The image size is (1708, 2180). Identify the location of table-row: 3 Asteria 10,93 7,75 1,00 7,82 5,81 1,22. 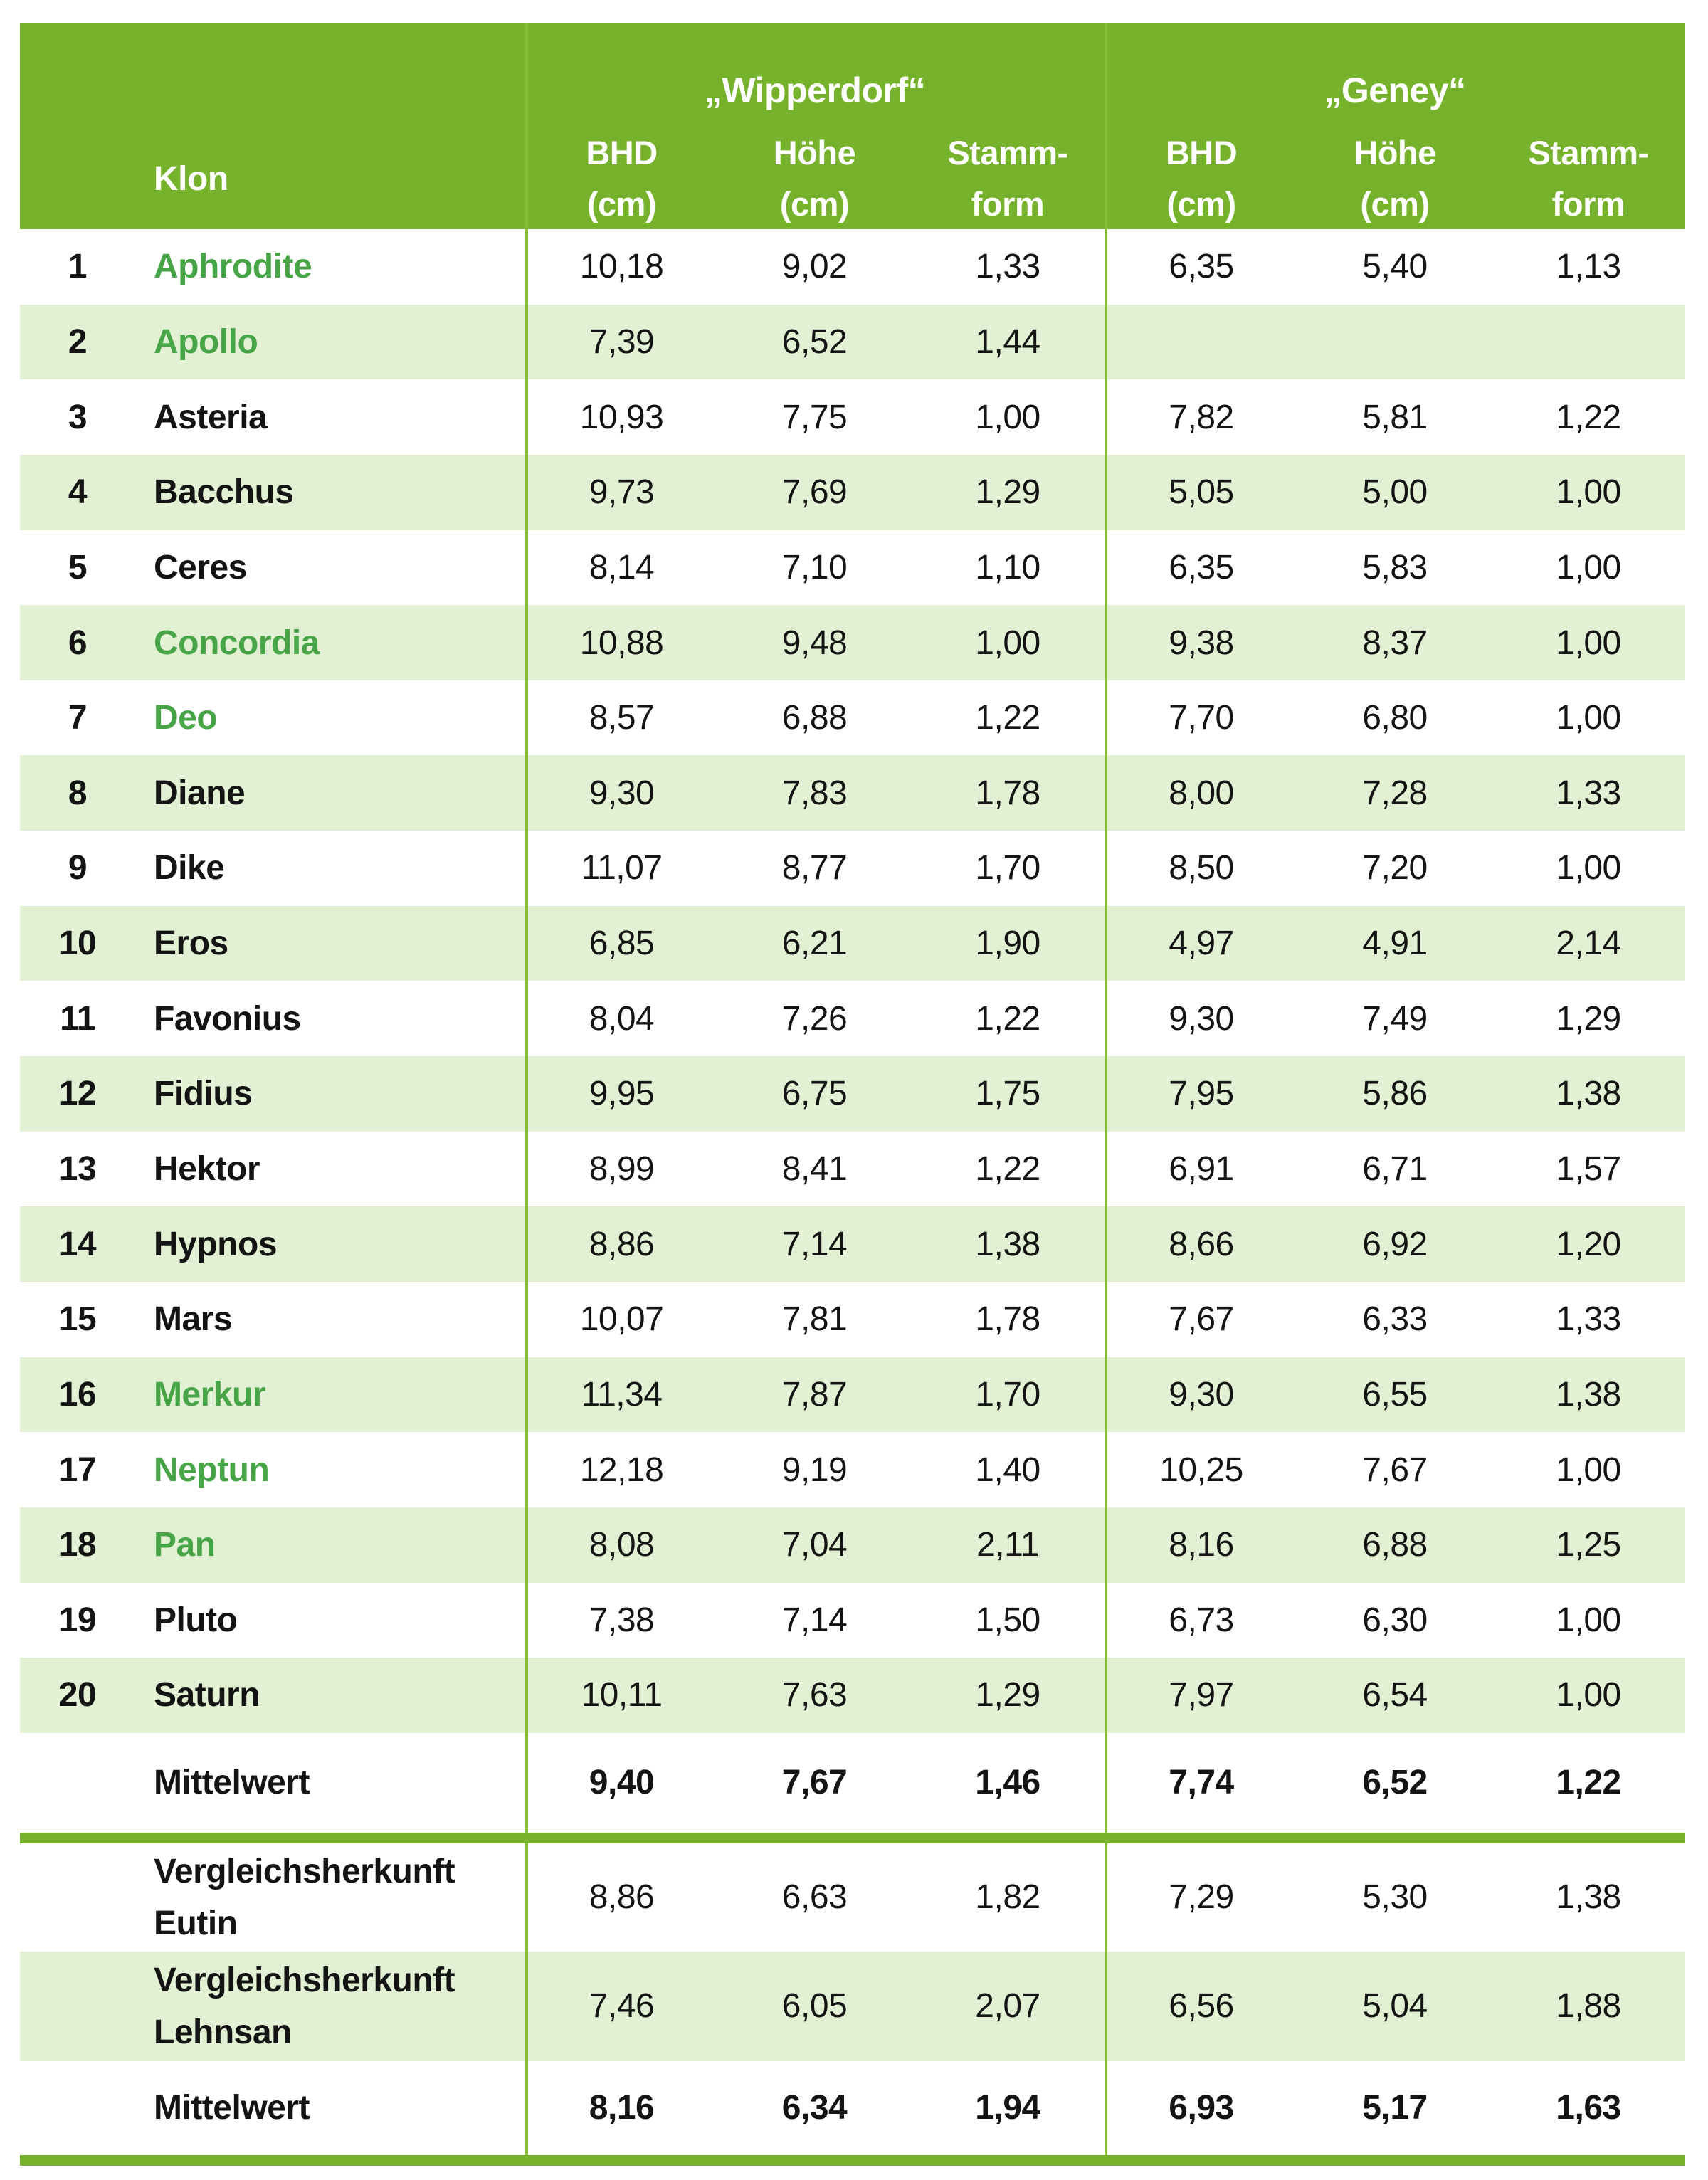
(852, 417).